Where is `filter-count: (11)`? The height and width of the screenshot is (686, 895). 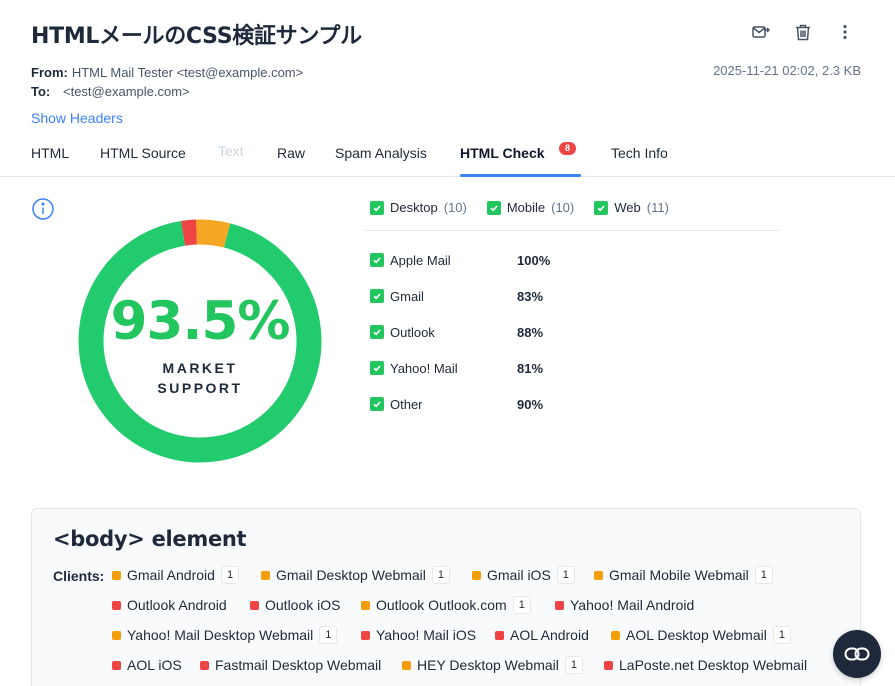
filter-count: (11) is located at coordinates (657, 207).